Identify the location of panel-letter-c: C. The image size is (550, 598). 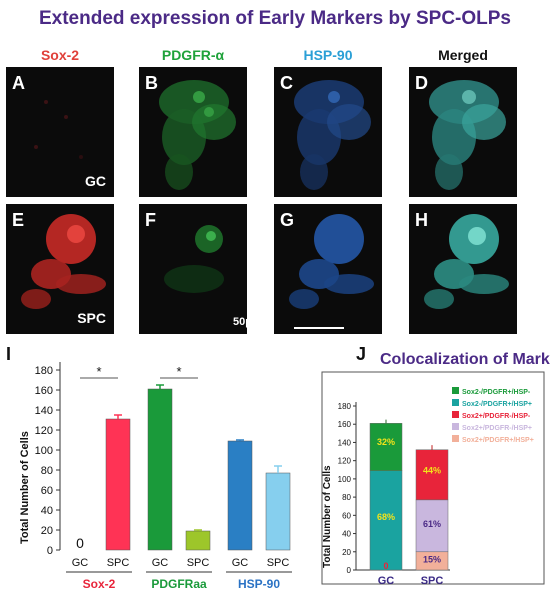
(286, 83).